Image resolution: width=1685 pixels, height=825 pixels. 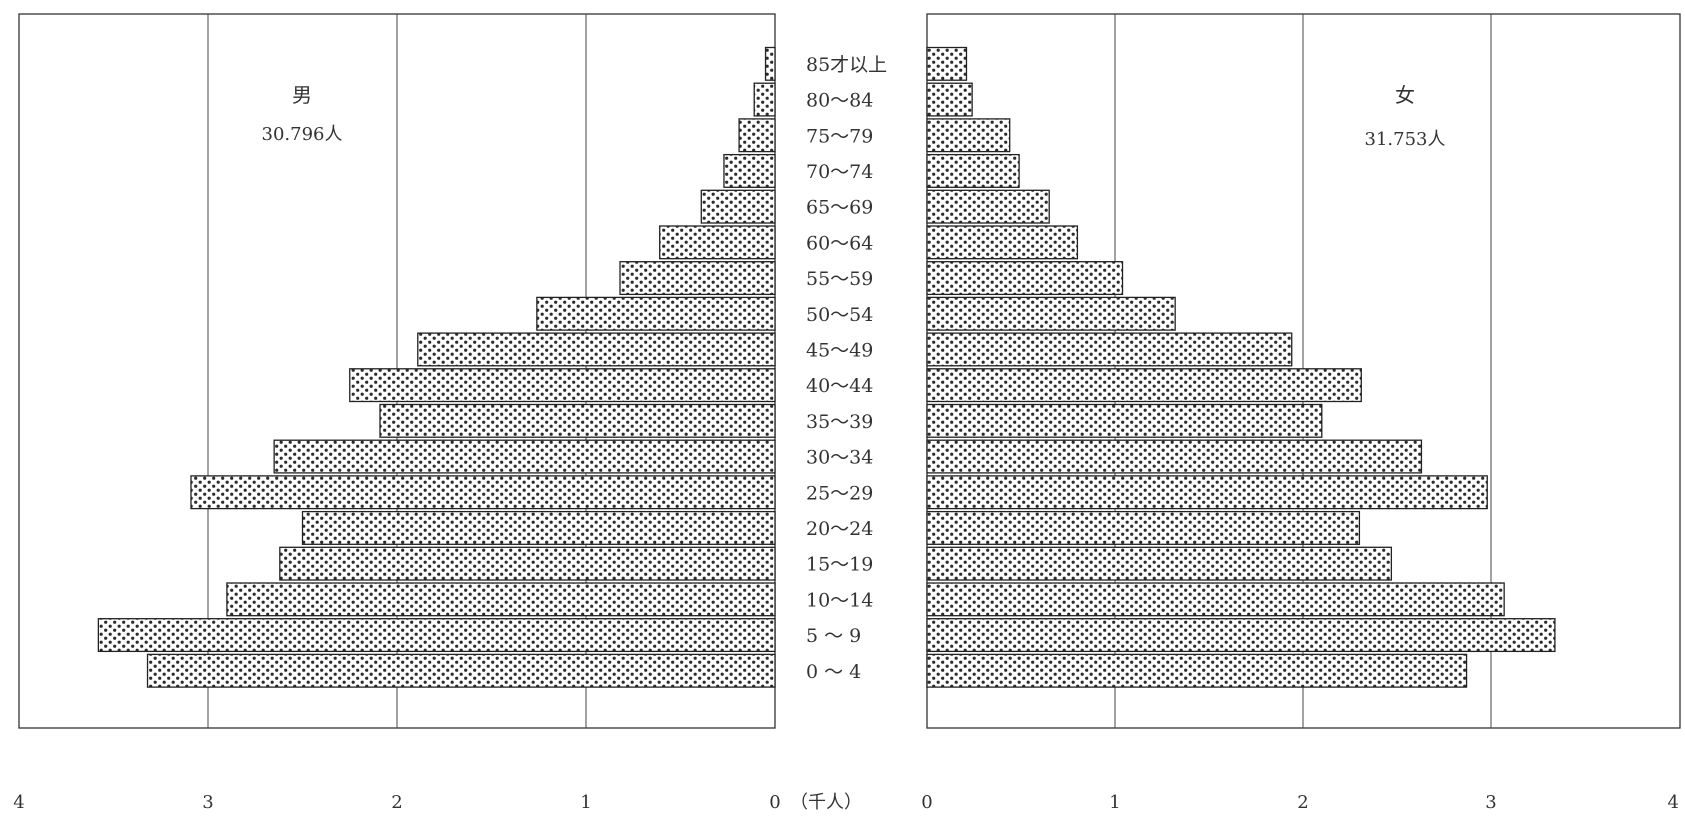 What do you see at coordinates (839, 315) in the screenshot?
I see `age-label: 50～54` at bounding box center [839, 315].